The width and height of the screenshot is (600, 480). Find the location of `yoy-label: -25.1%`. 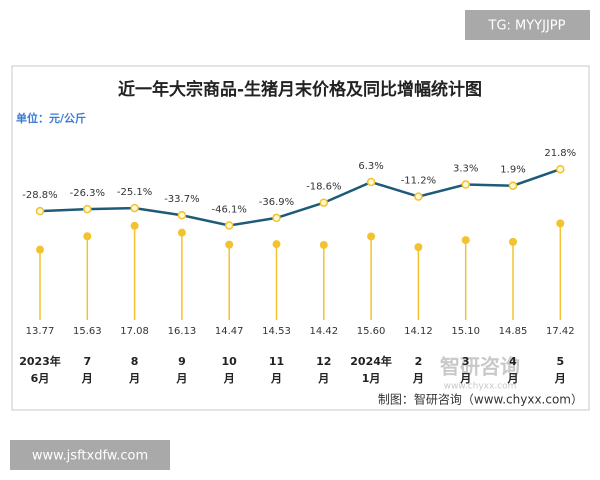

yoy-label: -25.1% is located at coordinates (134, 192).